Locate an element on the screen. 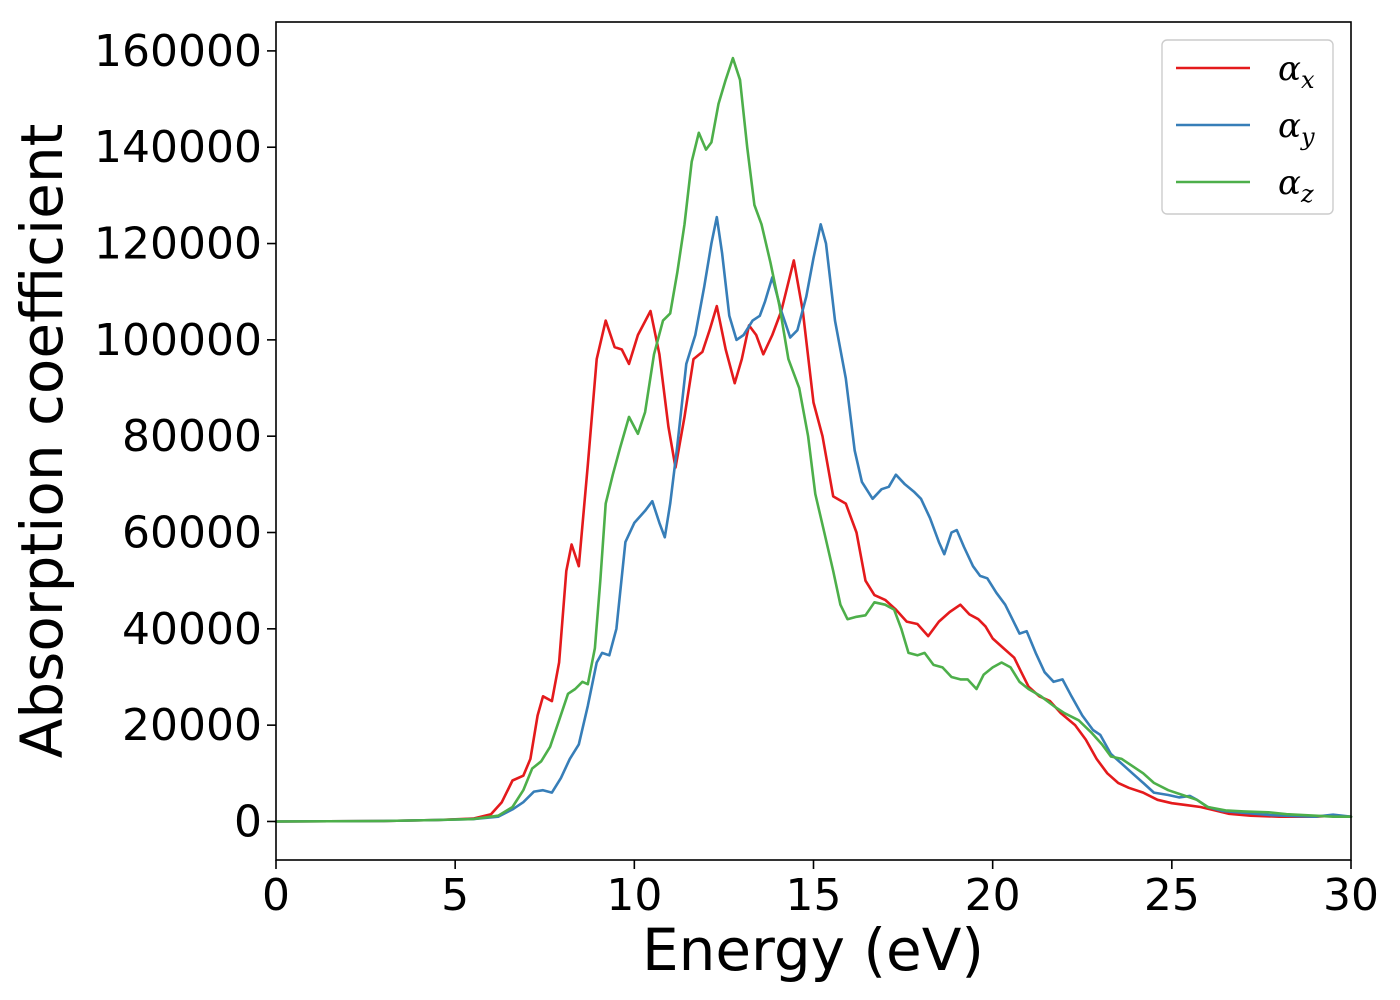 The height and width of the screenshot is (1000, 1400). x-tick-label: 25 is located at coordinates (1172, 895).